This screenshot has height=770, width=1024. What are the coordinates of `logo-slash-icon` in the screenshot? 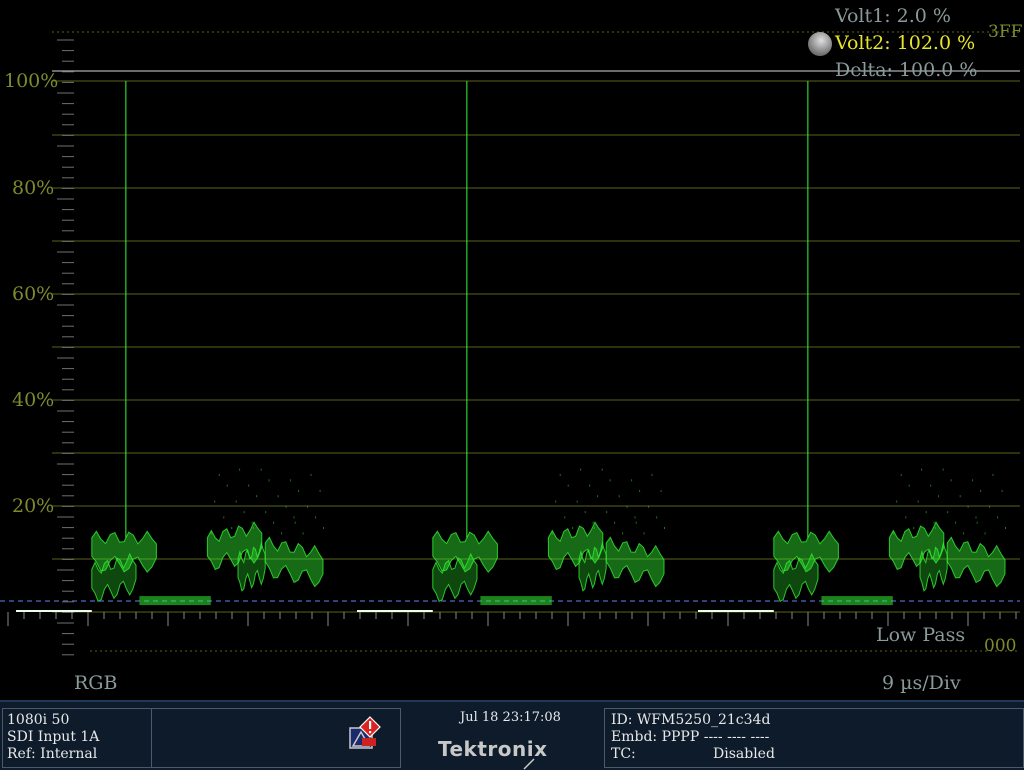 It's located at (529, 764).